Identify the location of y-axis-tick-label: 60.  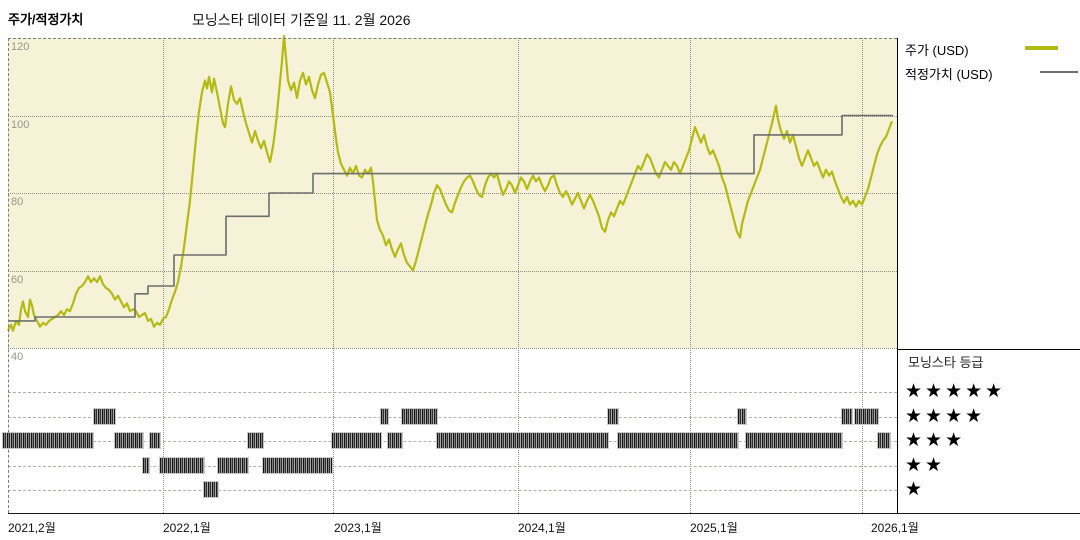
(17, 279).